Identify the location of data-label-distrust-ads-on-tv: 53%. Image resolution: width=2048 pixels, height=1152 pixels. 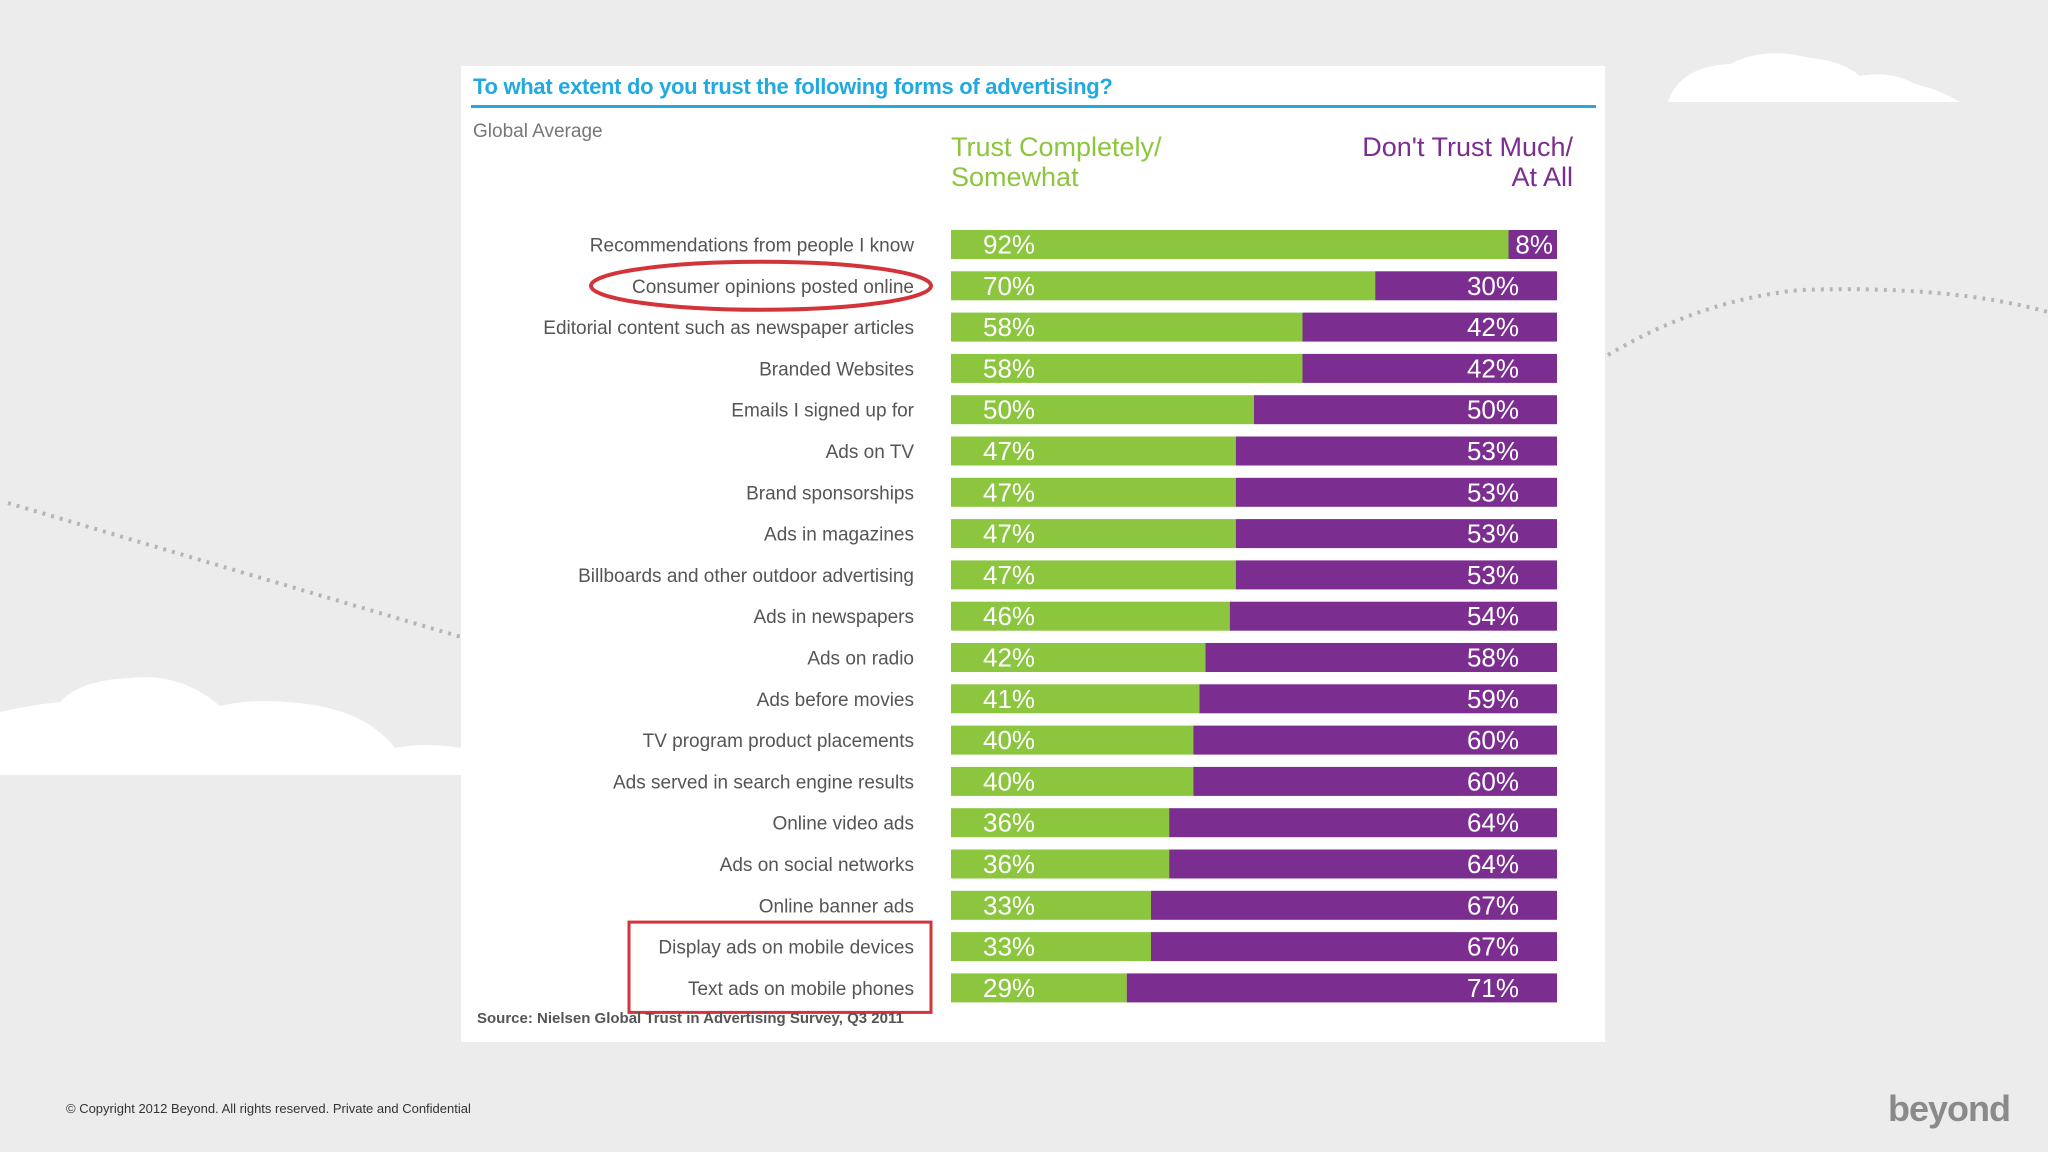
(1493, 451).